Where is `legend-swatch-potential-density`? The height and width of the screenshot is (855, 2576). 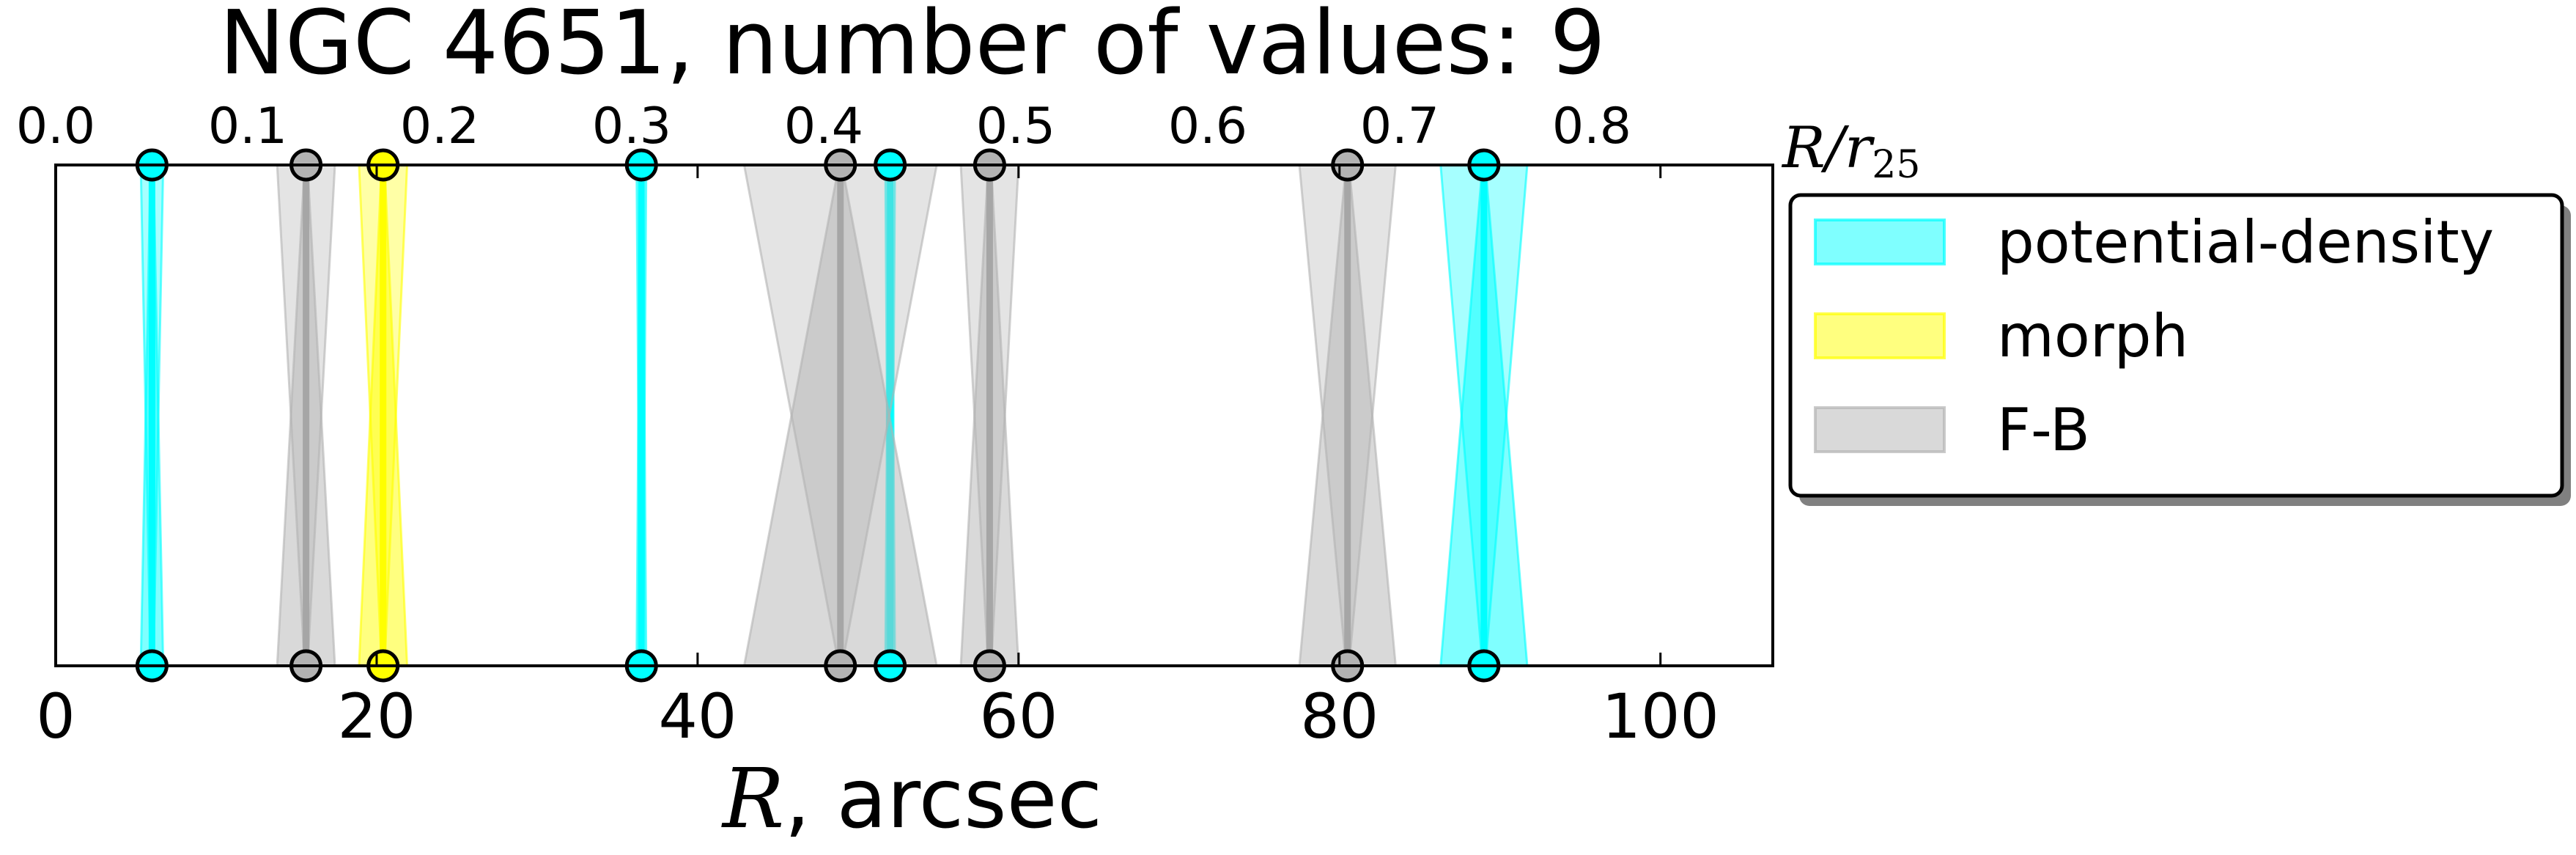
legend-swatch-potential-density is located at coordinates (1880, 242).